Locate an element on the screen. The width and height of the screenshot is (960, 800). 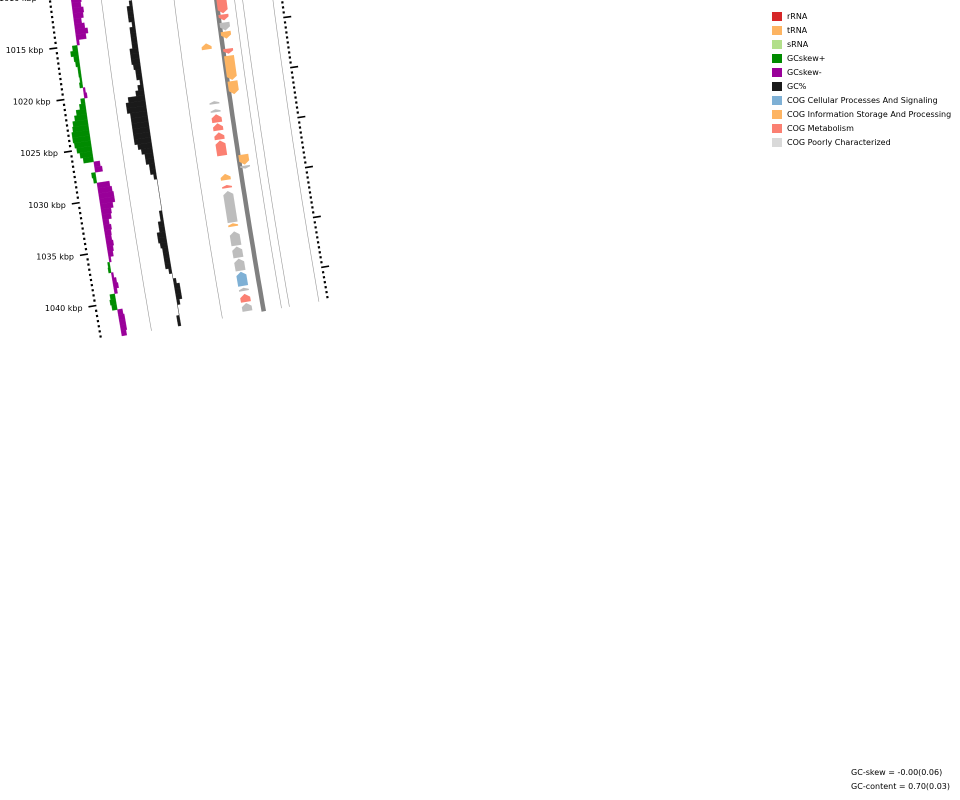
feature-track is located at coordinates (227, 156).